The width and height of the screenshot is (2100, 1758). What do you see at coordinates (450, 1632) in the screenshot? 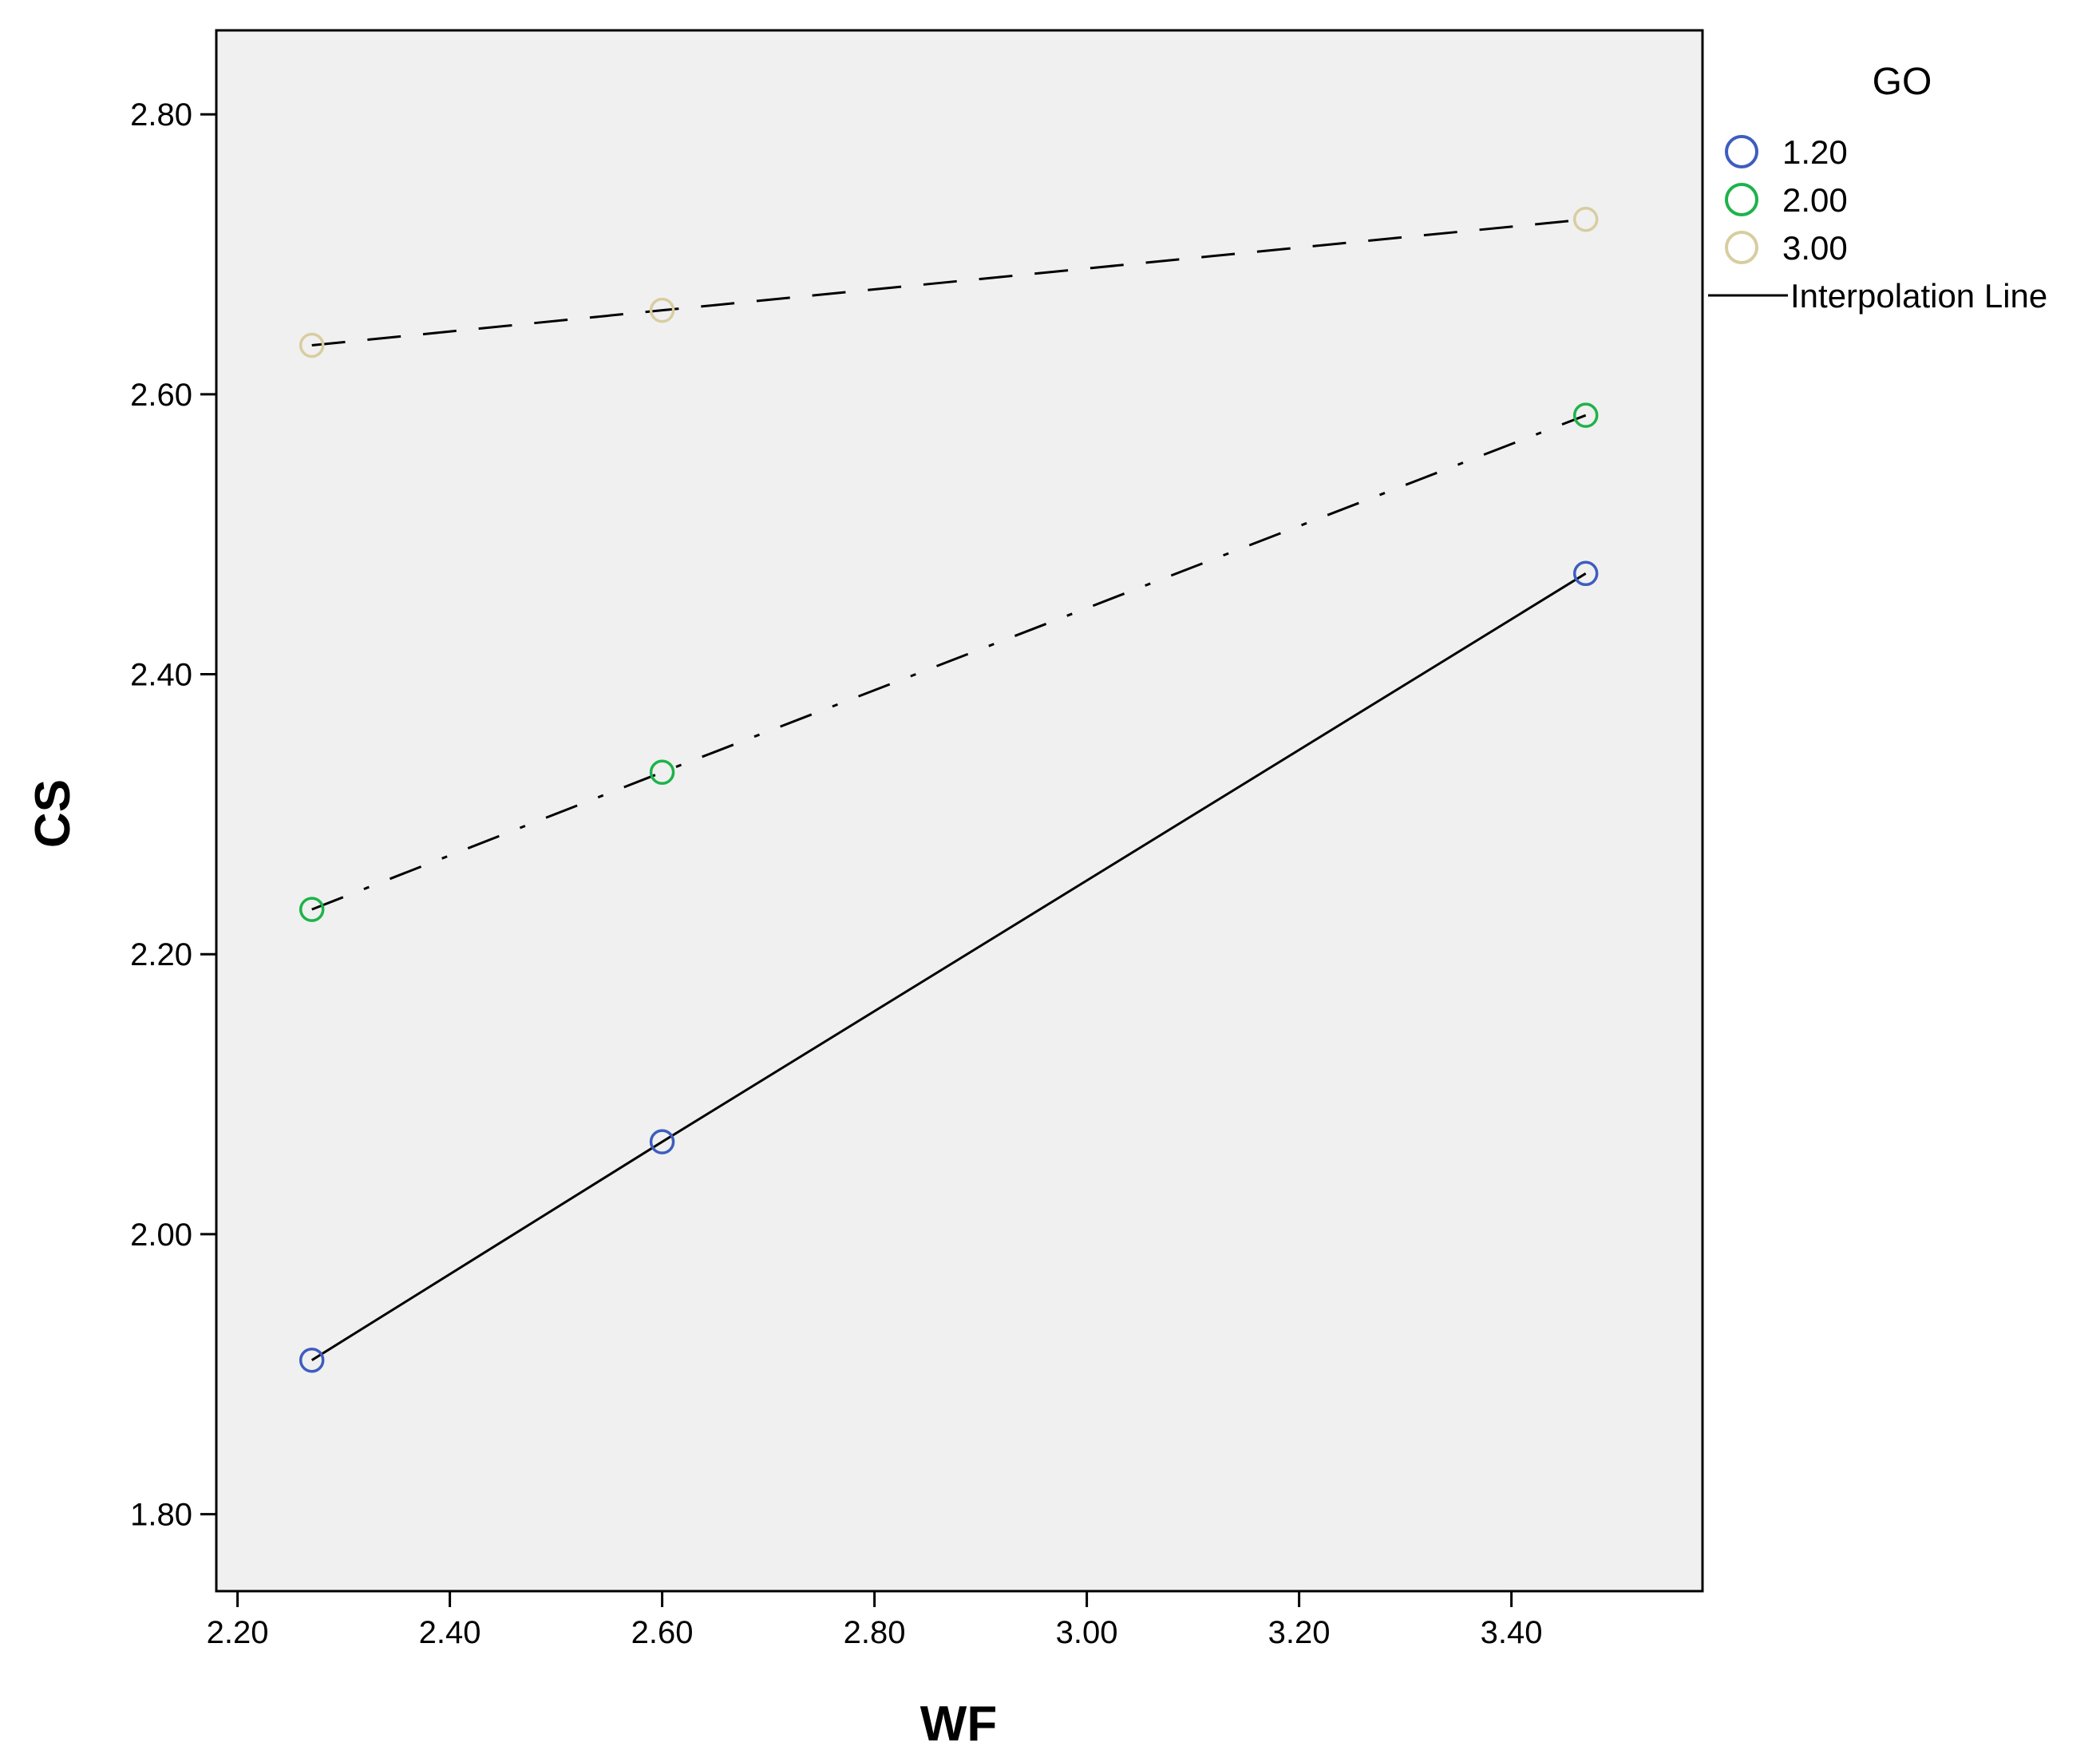
I see `x-tick-label: 2.40` at bounding box center [450, 1632].